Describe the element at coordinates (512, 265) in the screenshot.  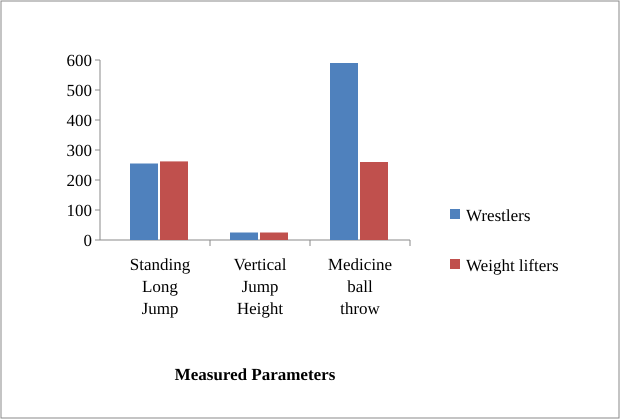
I see `legend-label: Weight lifters` at that location.